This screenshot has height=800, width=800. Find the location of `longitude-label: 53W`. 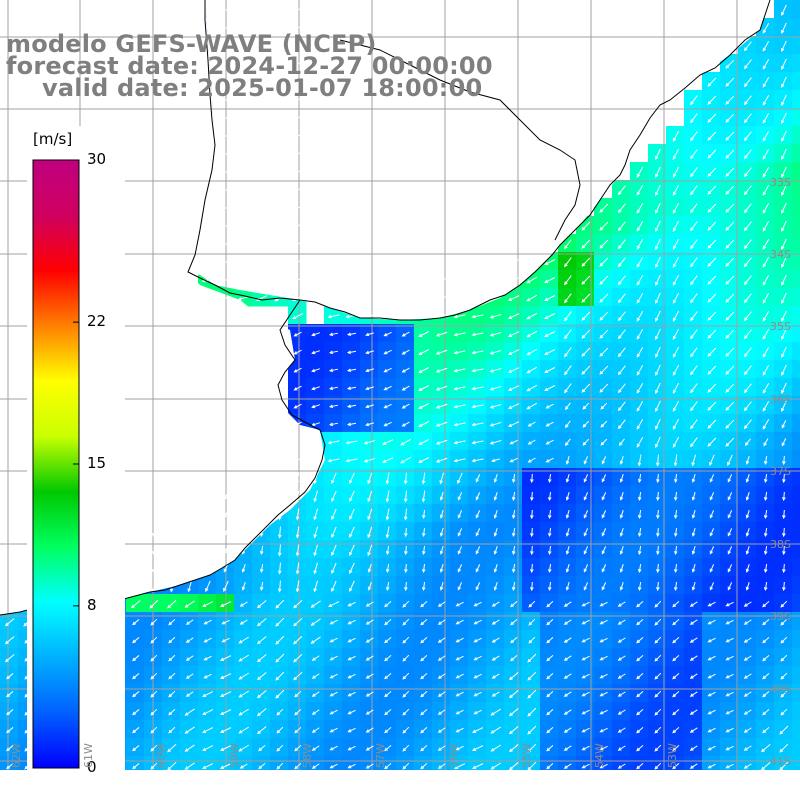

longitude-label: 53W is located at coordinates (672, 755).